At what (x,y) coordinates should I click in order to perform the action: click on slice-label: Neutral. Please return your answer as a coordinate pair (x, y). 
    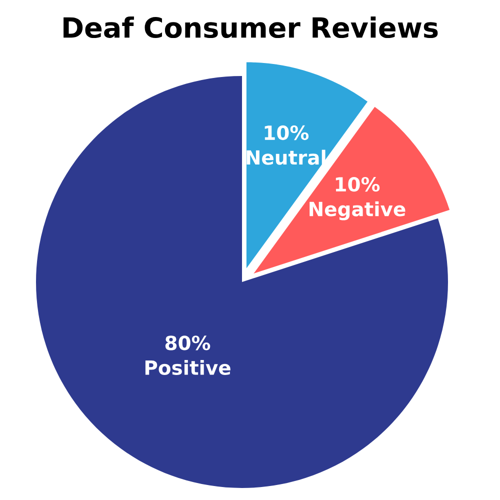
    Looking at the image, I should click on (286, 157).